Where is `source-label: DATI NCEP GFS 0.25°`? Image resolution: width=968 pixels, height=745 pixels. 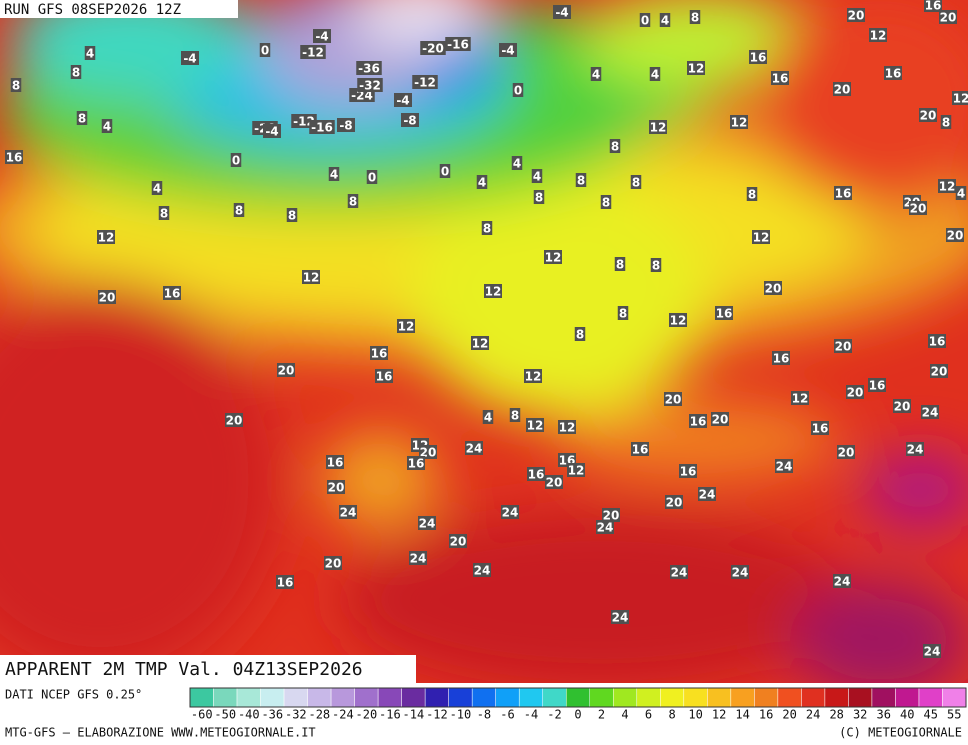 source-label: DATI NCEP GFS 0.25° is located at coordinates (73, 695).